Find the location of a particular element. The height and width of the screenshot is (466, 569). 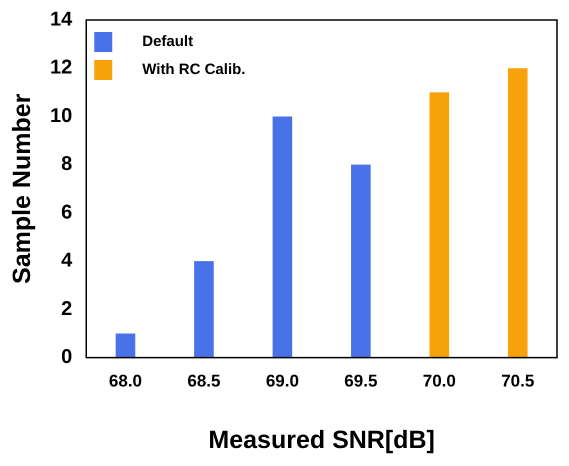

x-tick-label: 68.0 is located at coordinates (125, 380).